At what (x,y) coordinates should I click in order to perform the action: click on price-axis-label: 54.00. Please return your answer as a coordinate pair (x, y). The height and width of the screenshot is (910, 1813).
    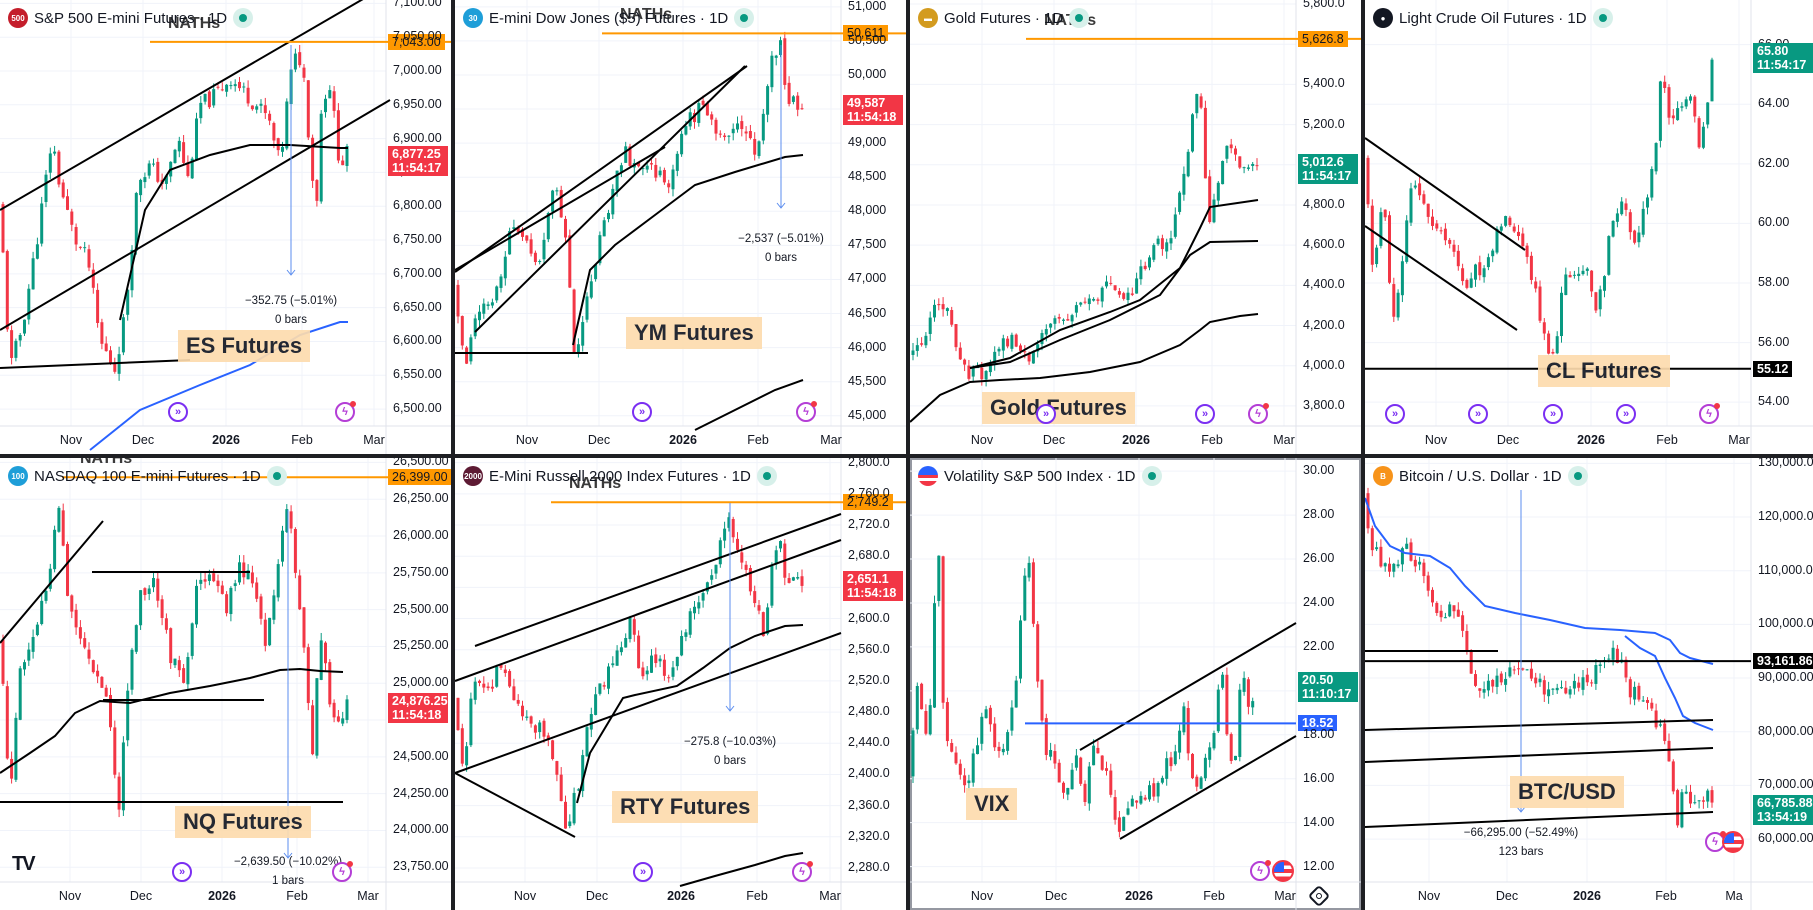
    Looking at the image, I should click on (1774, 401).